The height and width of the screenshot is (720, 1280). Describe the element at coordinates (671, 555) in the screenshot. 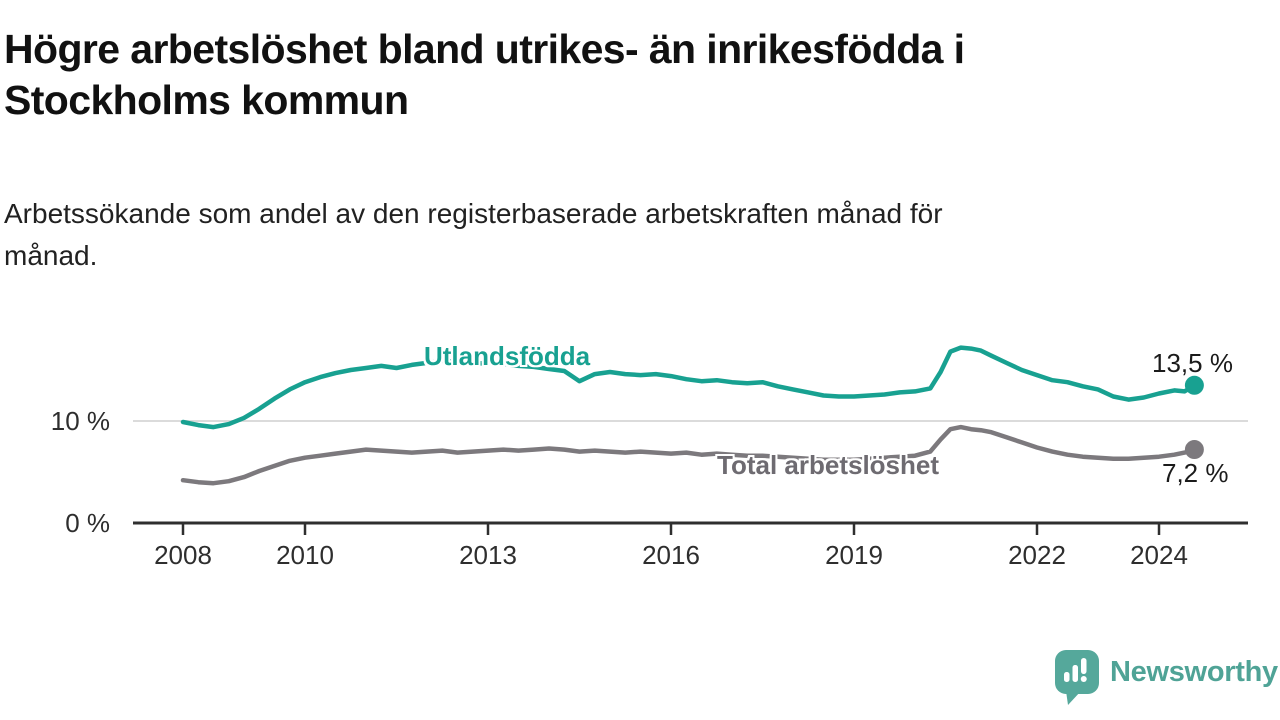

I see `x-tick-label: 2016` at that location.